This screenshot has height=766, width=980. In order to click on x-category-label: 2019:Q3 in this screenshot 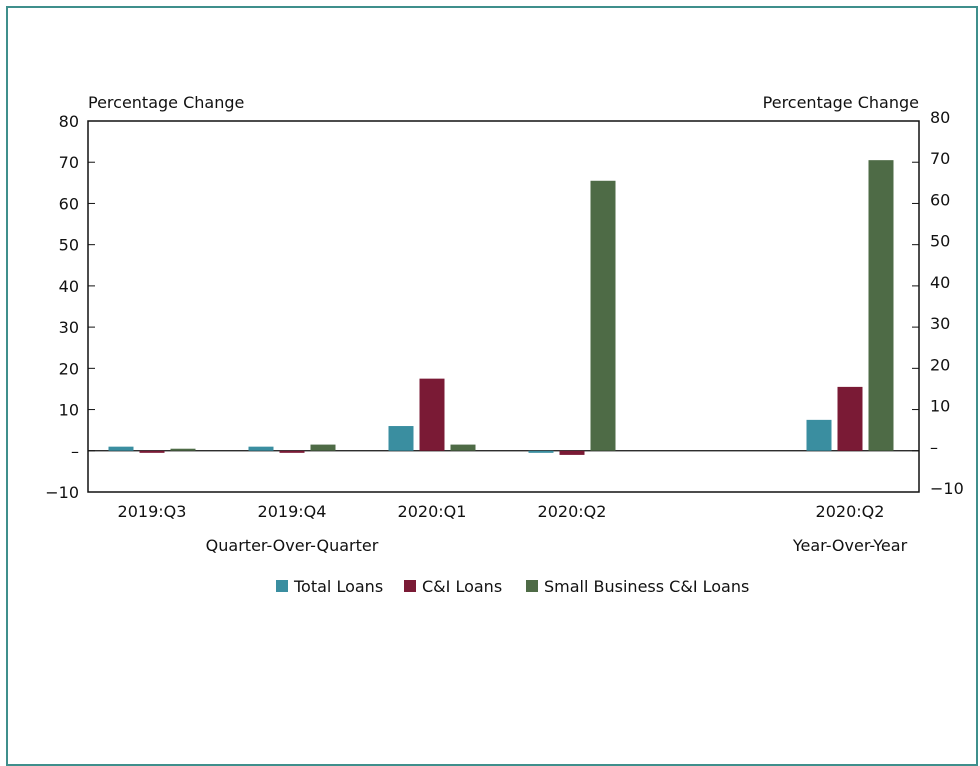, I will do `click(152, 511)`.